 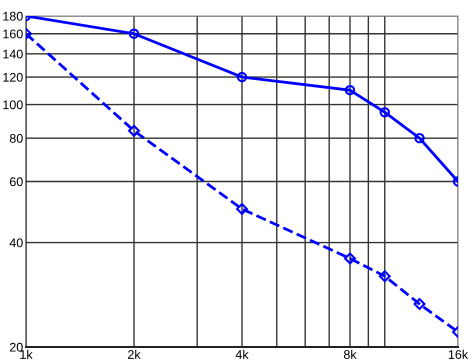 I want to click on y-tick-label: 80, so click(x=16, y=138).